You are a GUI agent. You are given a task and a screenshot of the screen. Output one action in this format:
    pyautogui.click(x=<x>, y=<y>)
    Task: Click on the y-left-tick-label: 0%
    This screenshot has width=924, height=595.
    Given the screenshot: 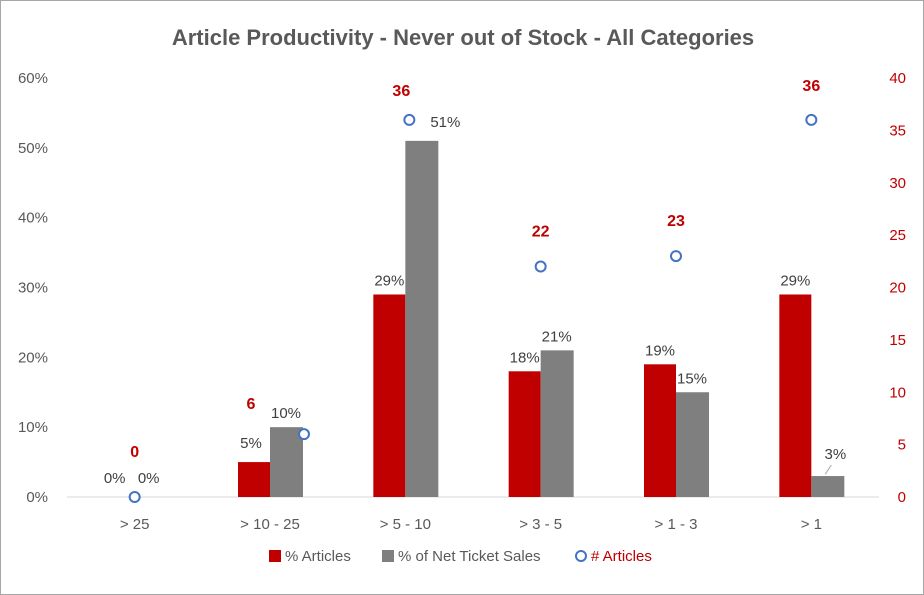 What is the action you would take?
    pyautogui.click(x=37, y=497)
    